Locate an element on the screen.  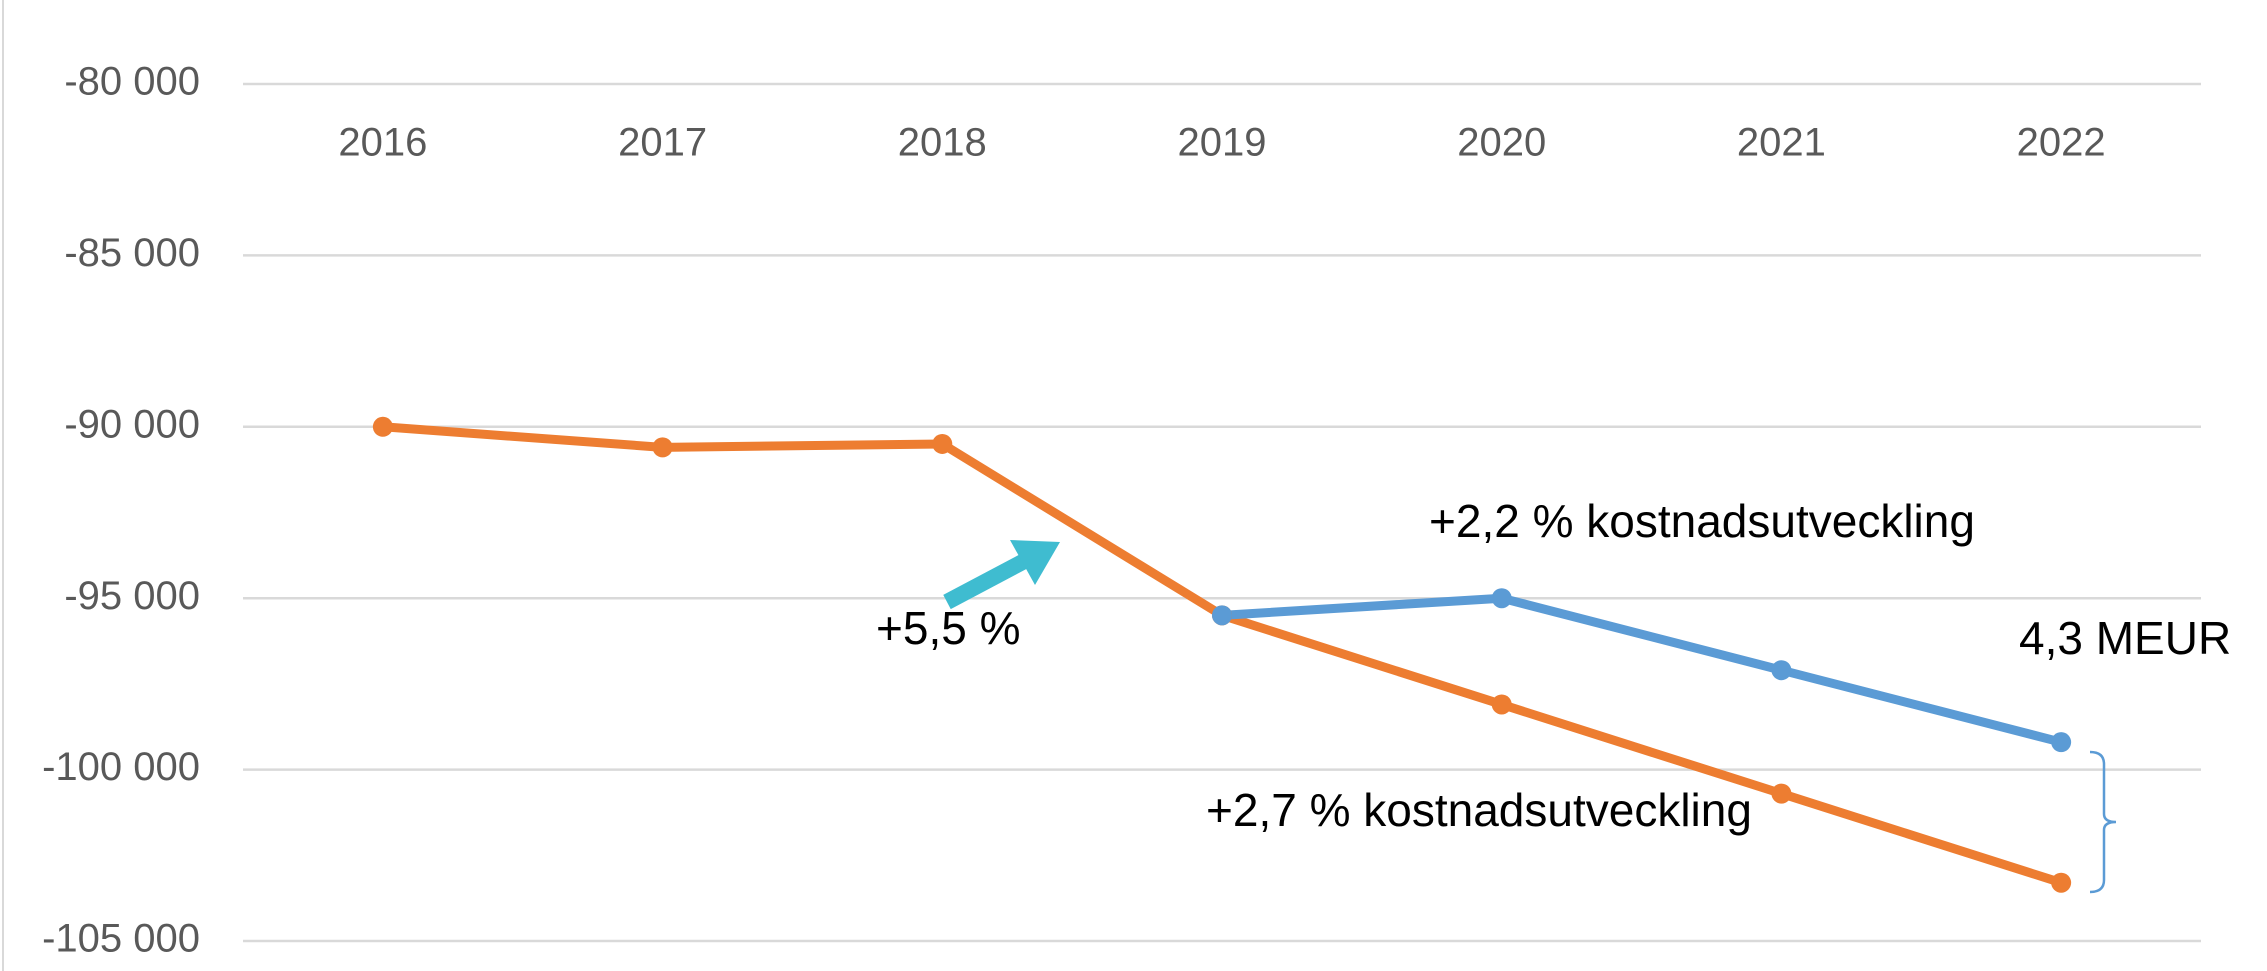
y-tick-label: -105 000 is located at coordinates (121, 939).